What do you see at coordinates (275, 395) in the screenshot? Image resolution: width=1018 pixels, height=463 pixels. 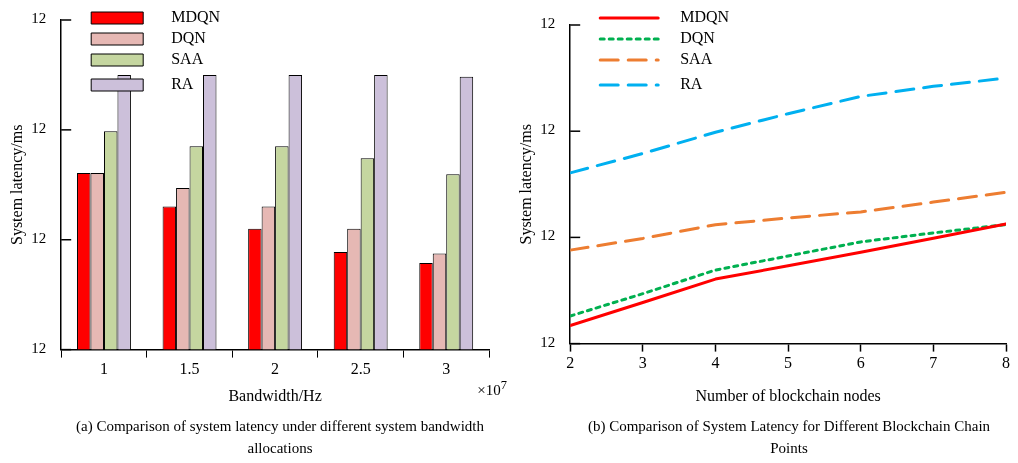 I see `x-axis-title: Bandwidth/Hz` at bounding box center [275, 395].